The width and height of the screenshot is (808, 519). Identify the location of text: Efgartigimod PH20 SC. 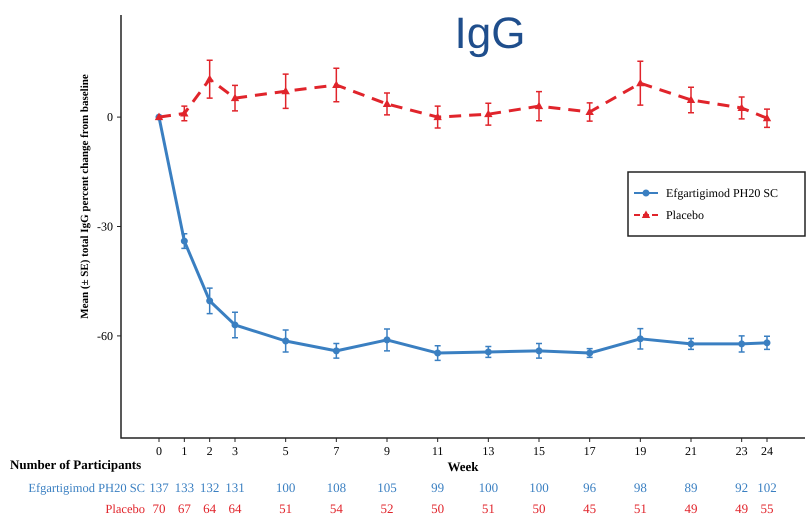
(86, 488).